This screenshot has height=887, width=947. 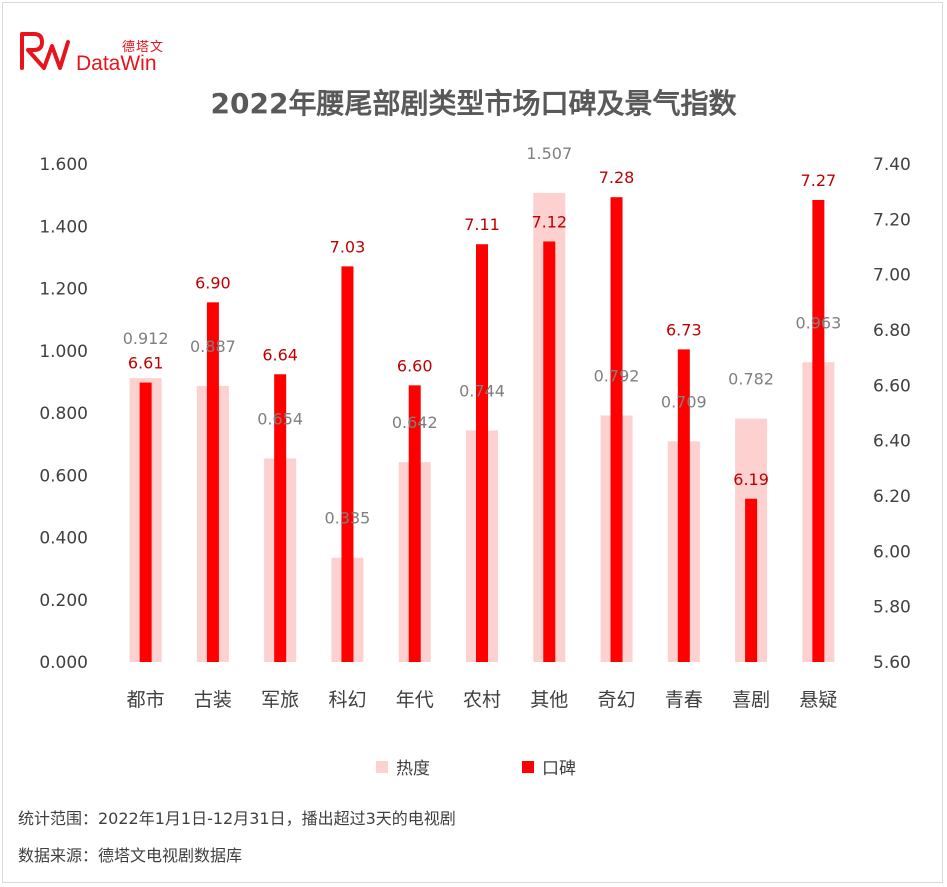 I want to click on heat-data-label: 0.642, so click(x=415, y=422).